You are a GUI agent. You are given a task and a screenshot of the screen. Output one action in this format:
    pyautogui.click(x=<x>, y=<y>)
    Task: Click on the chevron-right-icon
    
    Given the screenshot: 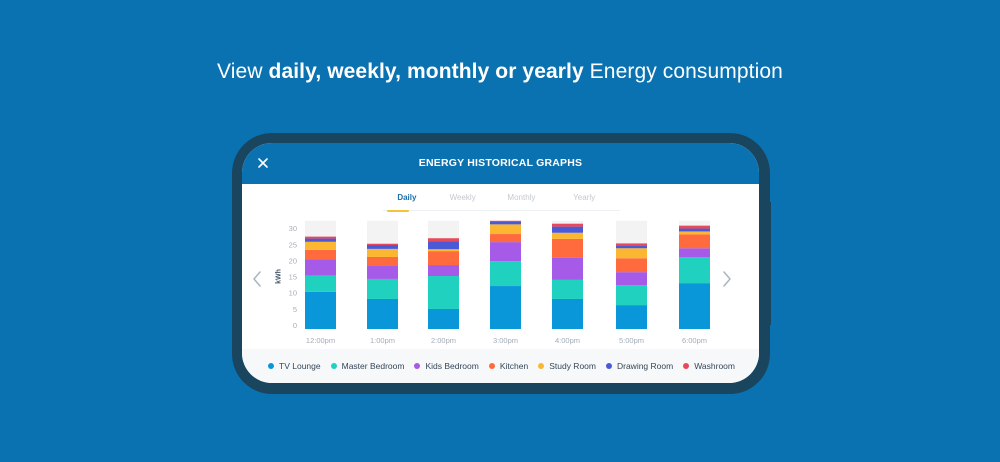 What is the action you would take?
    pyautogui.click(x=727, y=279)
    